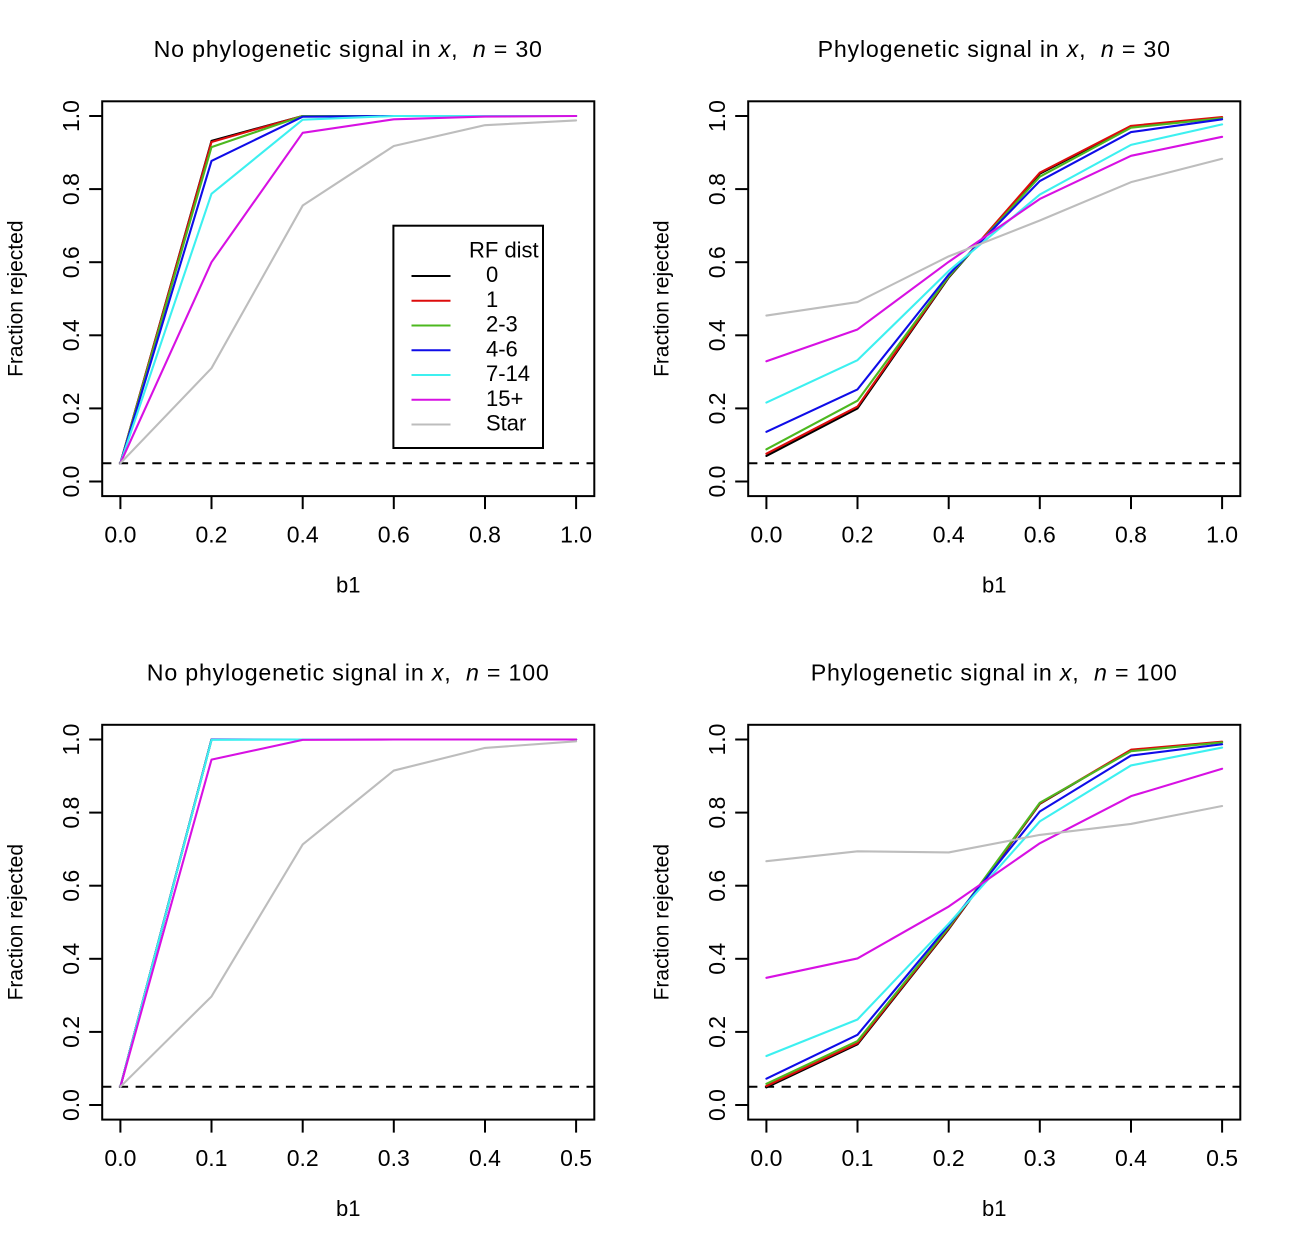  What do you see at coordinates (508, 373) in the screenshot?
I see `svg-text: 7-14` at bounding box center [508, 373].